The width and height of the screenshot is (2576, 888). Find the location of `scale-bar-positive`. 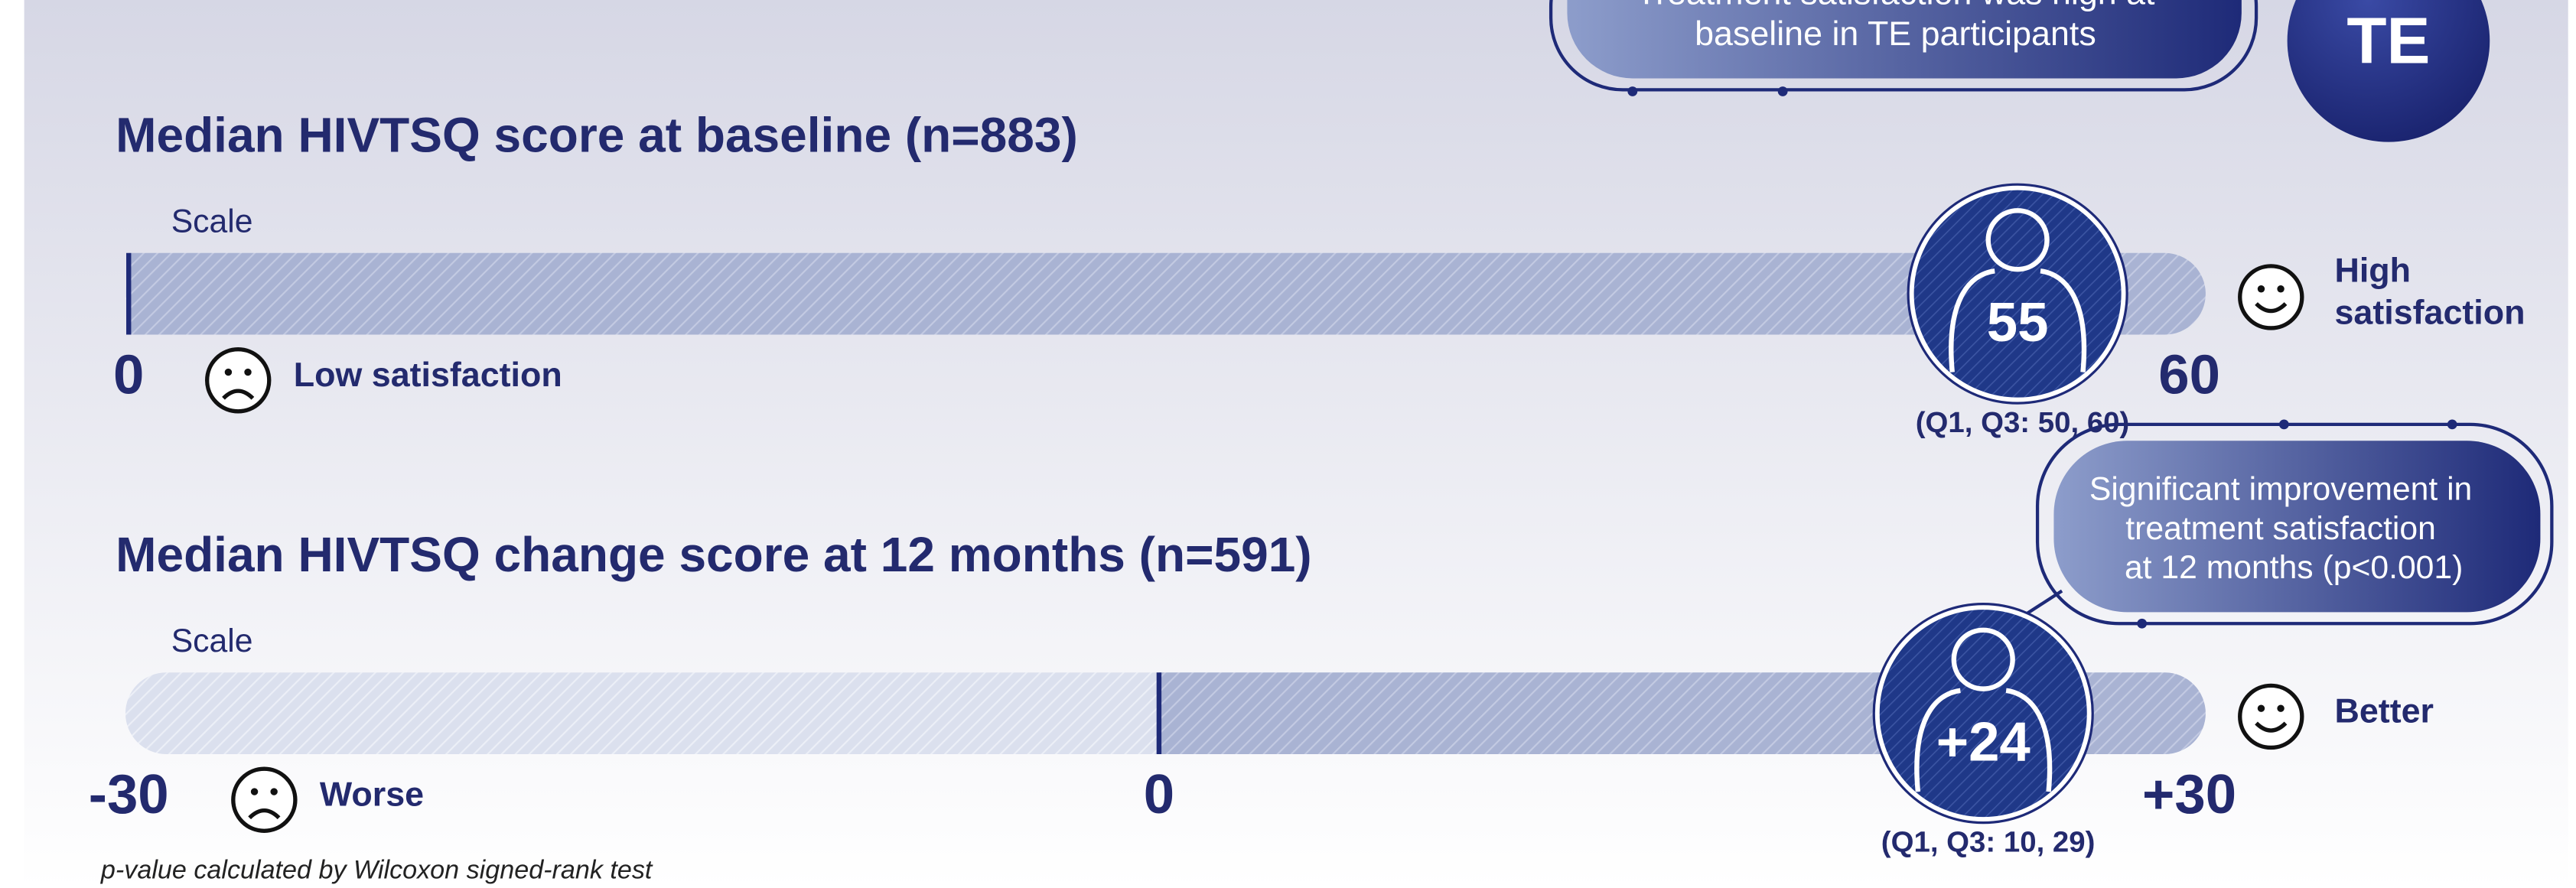

scale-bar-positive is located at coordinates (1168, 293).